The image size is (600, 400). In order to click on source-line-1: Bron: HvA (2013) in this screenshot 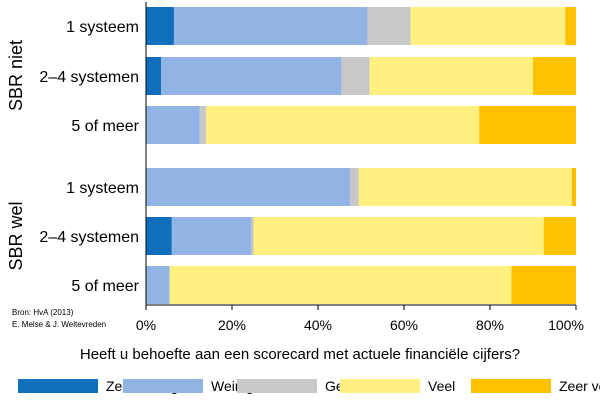, I will do `click(43, 312)`.